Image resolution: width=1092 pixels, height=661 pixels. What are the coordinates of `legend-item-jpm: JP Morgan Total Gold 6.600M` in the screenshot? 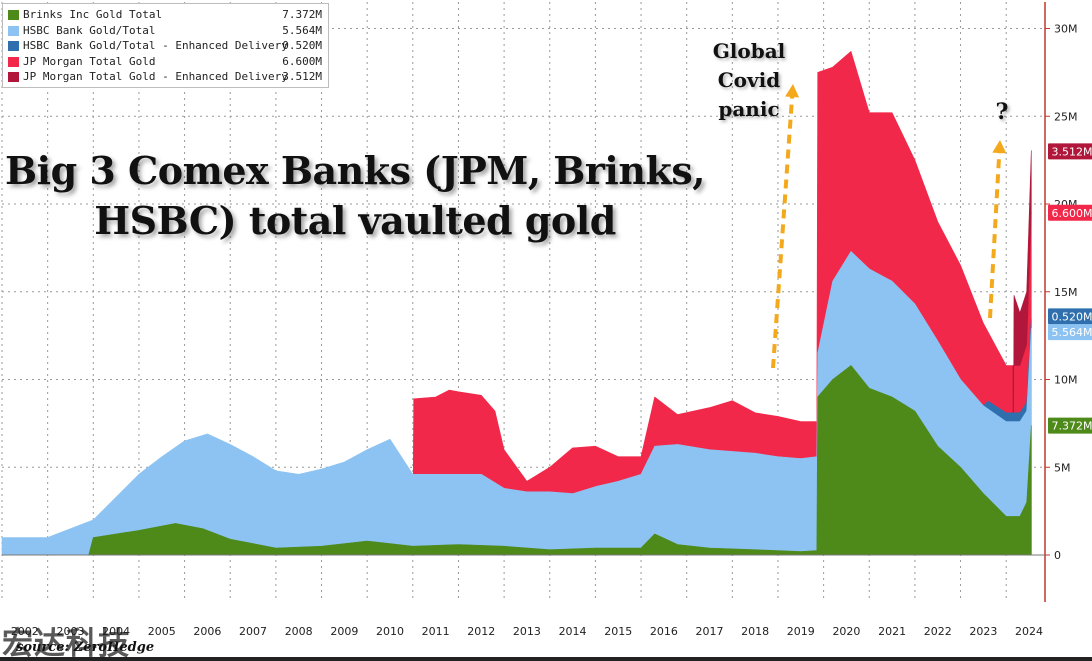 It's located at (165, 62).